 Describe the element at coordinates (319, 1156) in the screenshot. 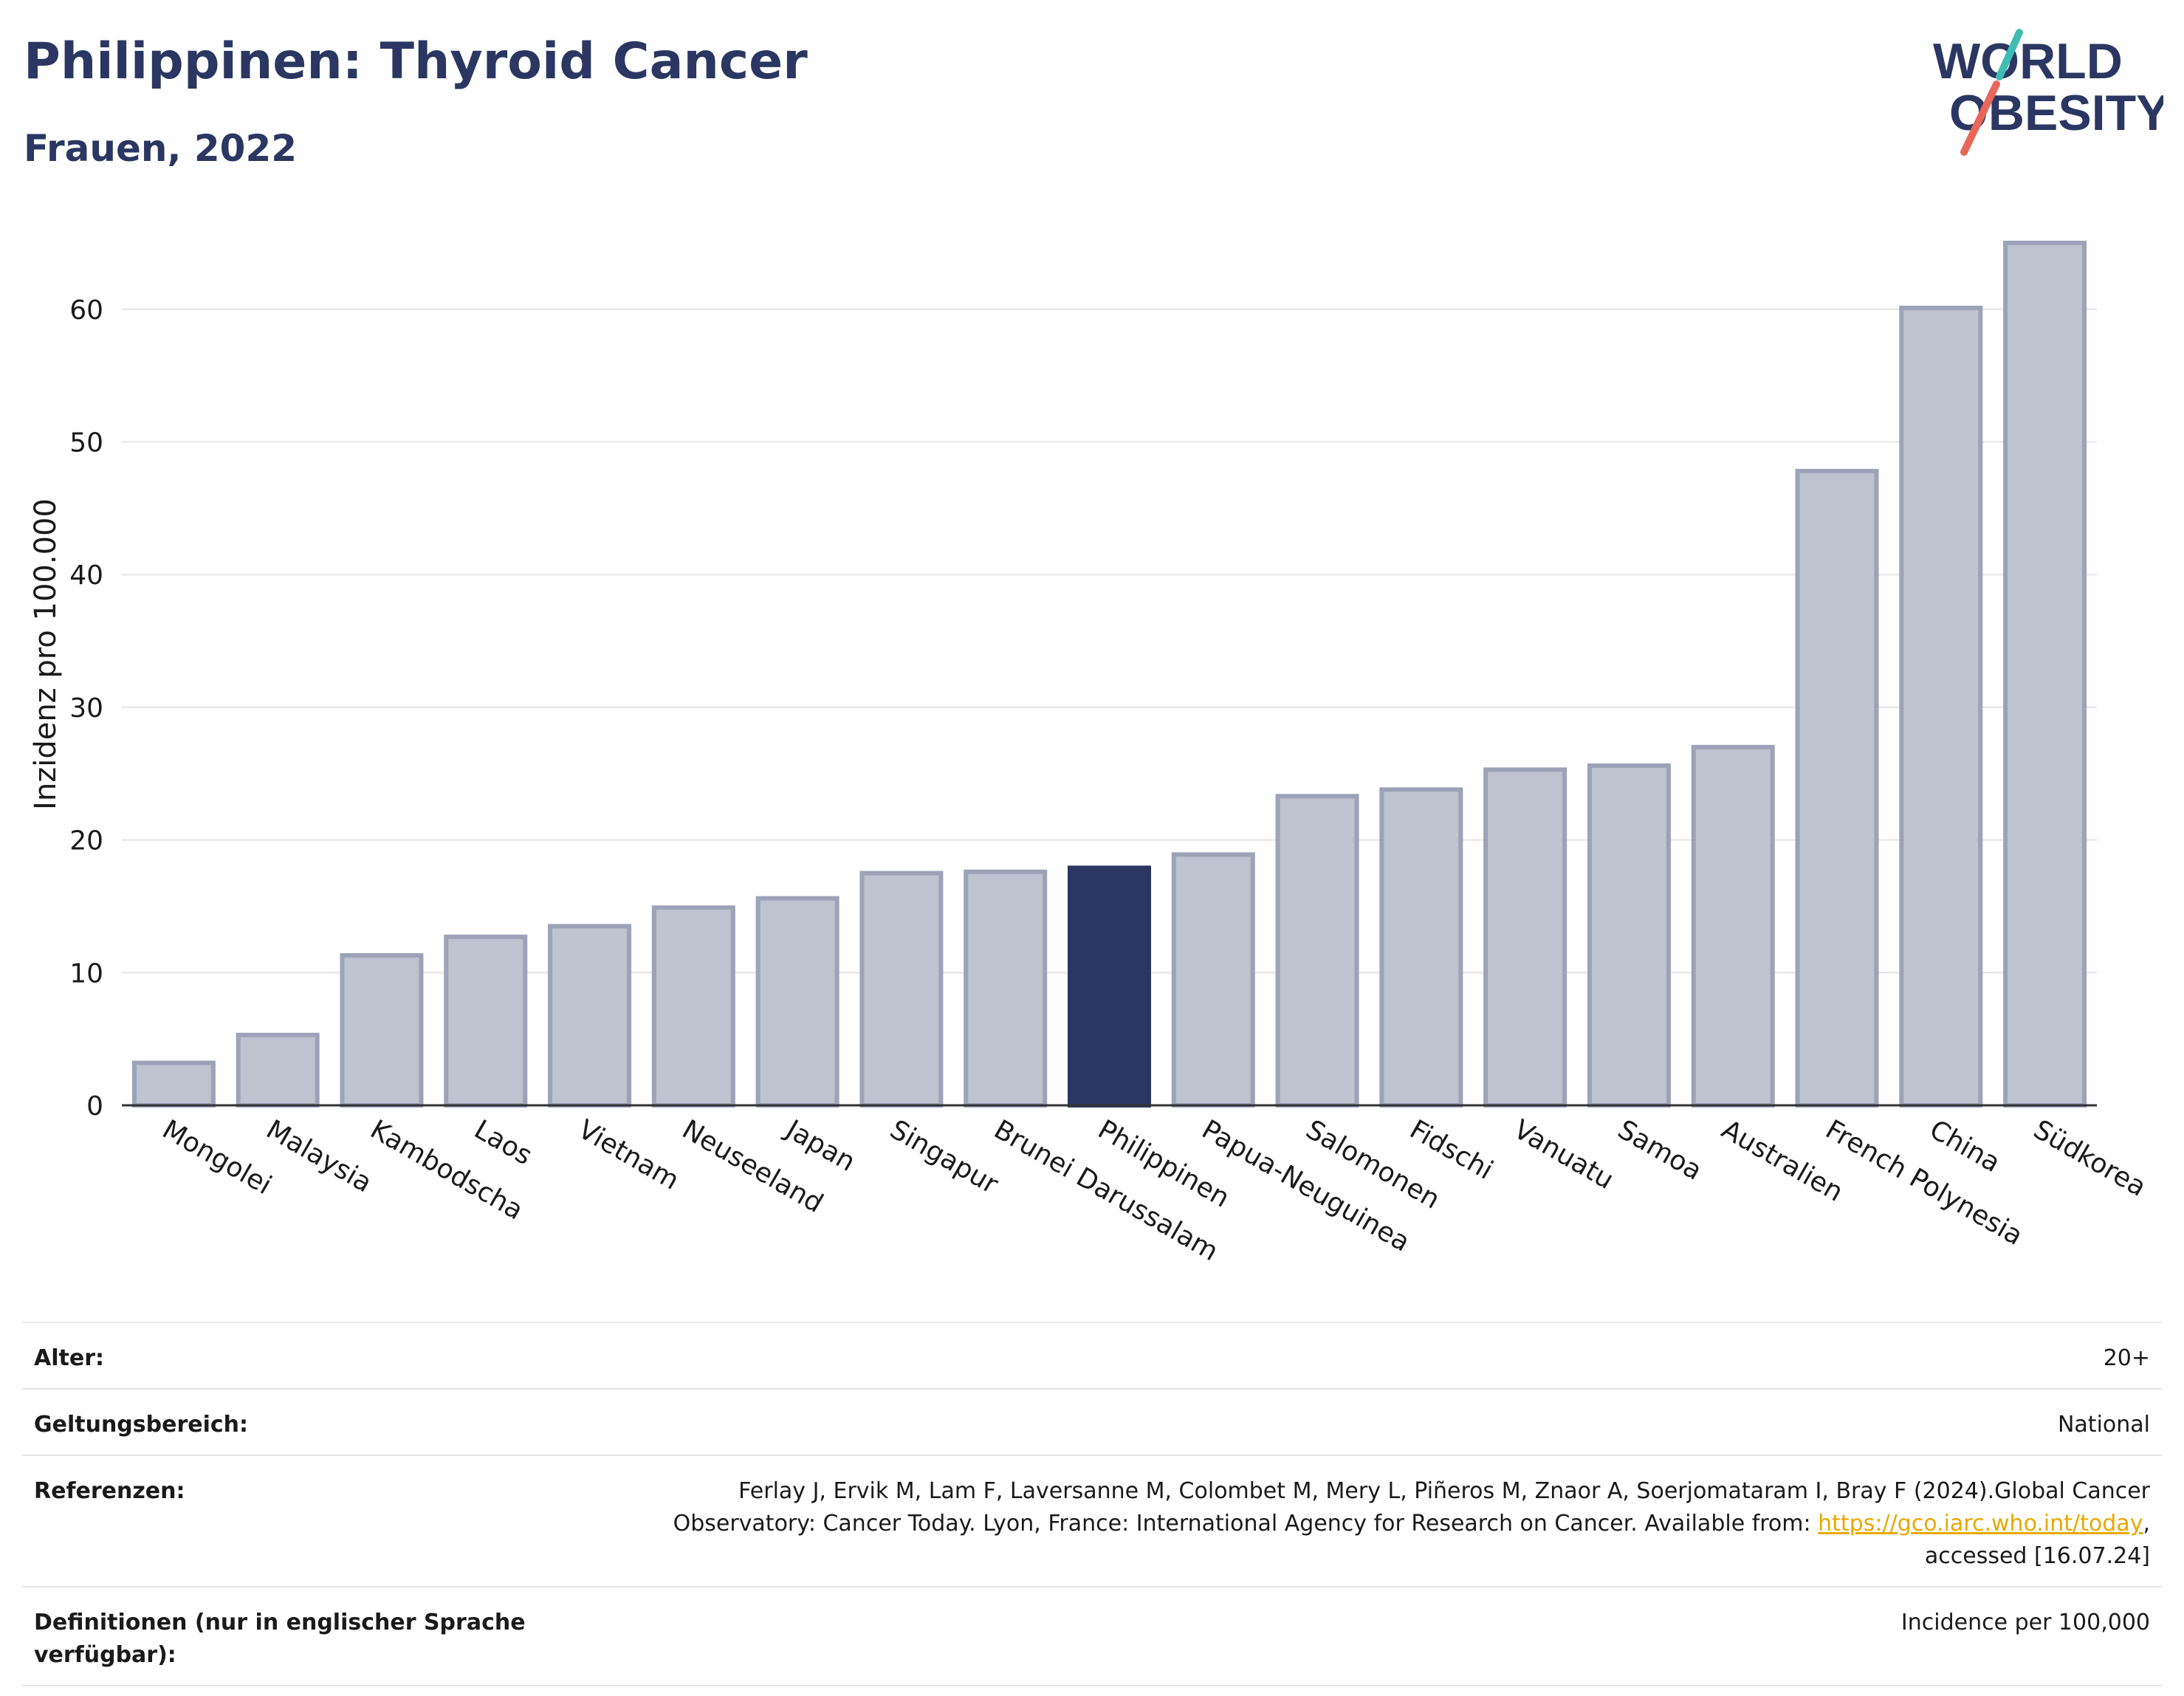

I see `x-tick-label: Malaysia` at that location.